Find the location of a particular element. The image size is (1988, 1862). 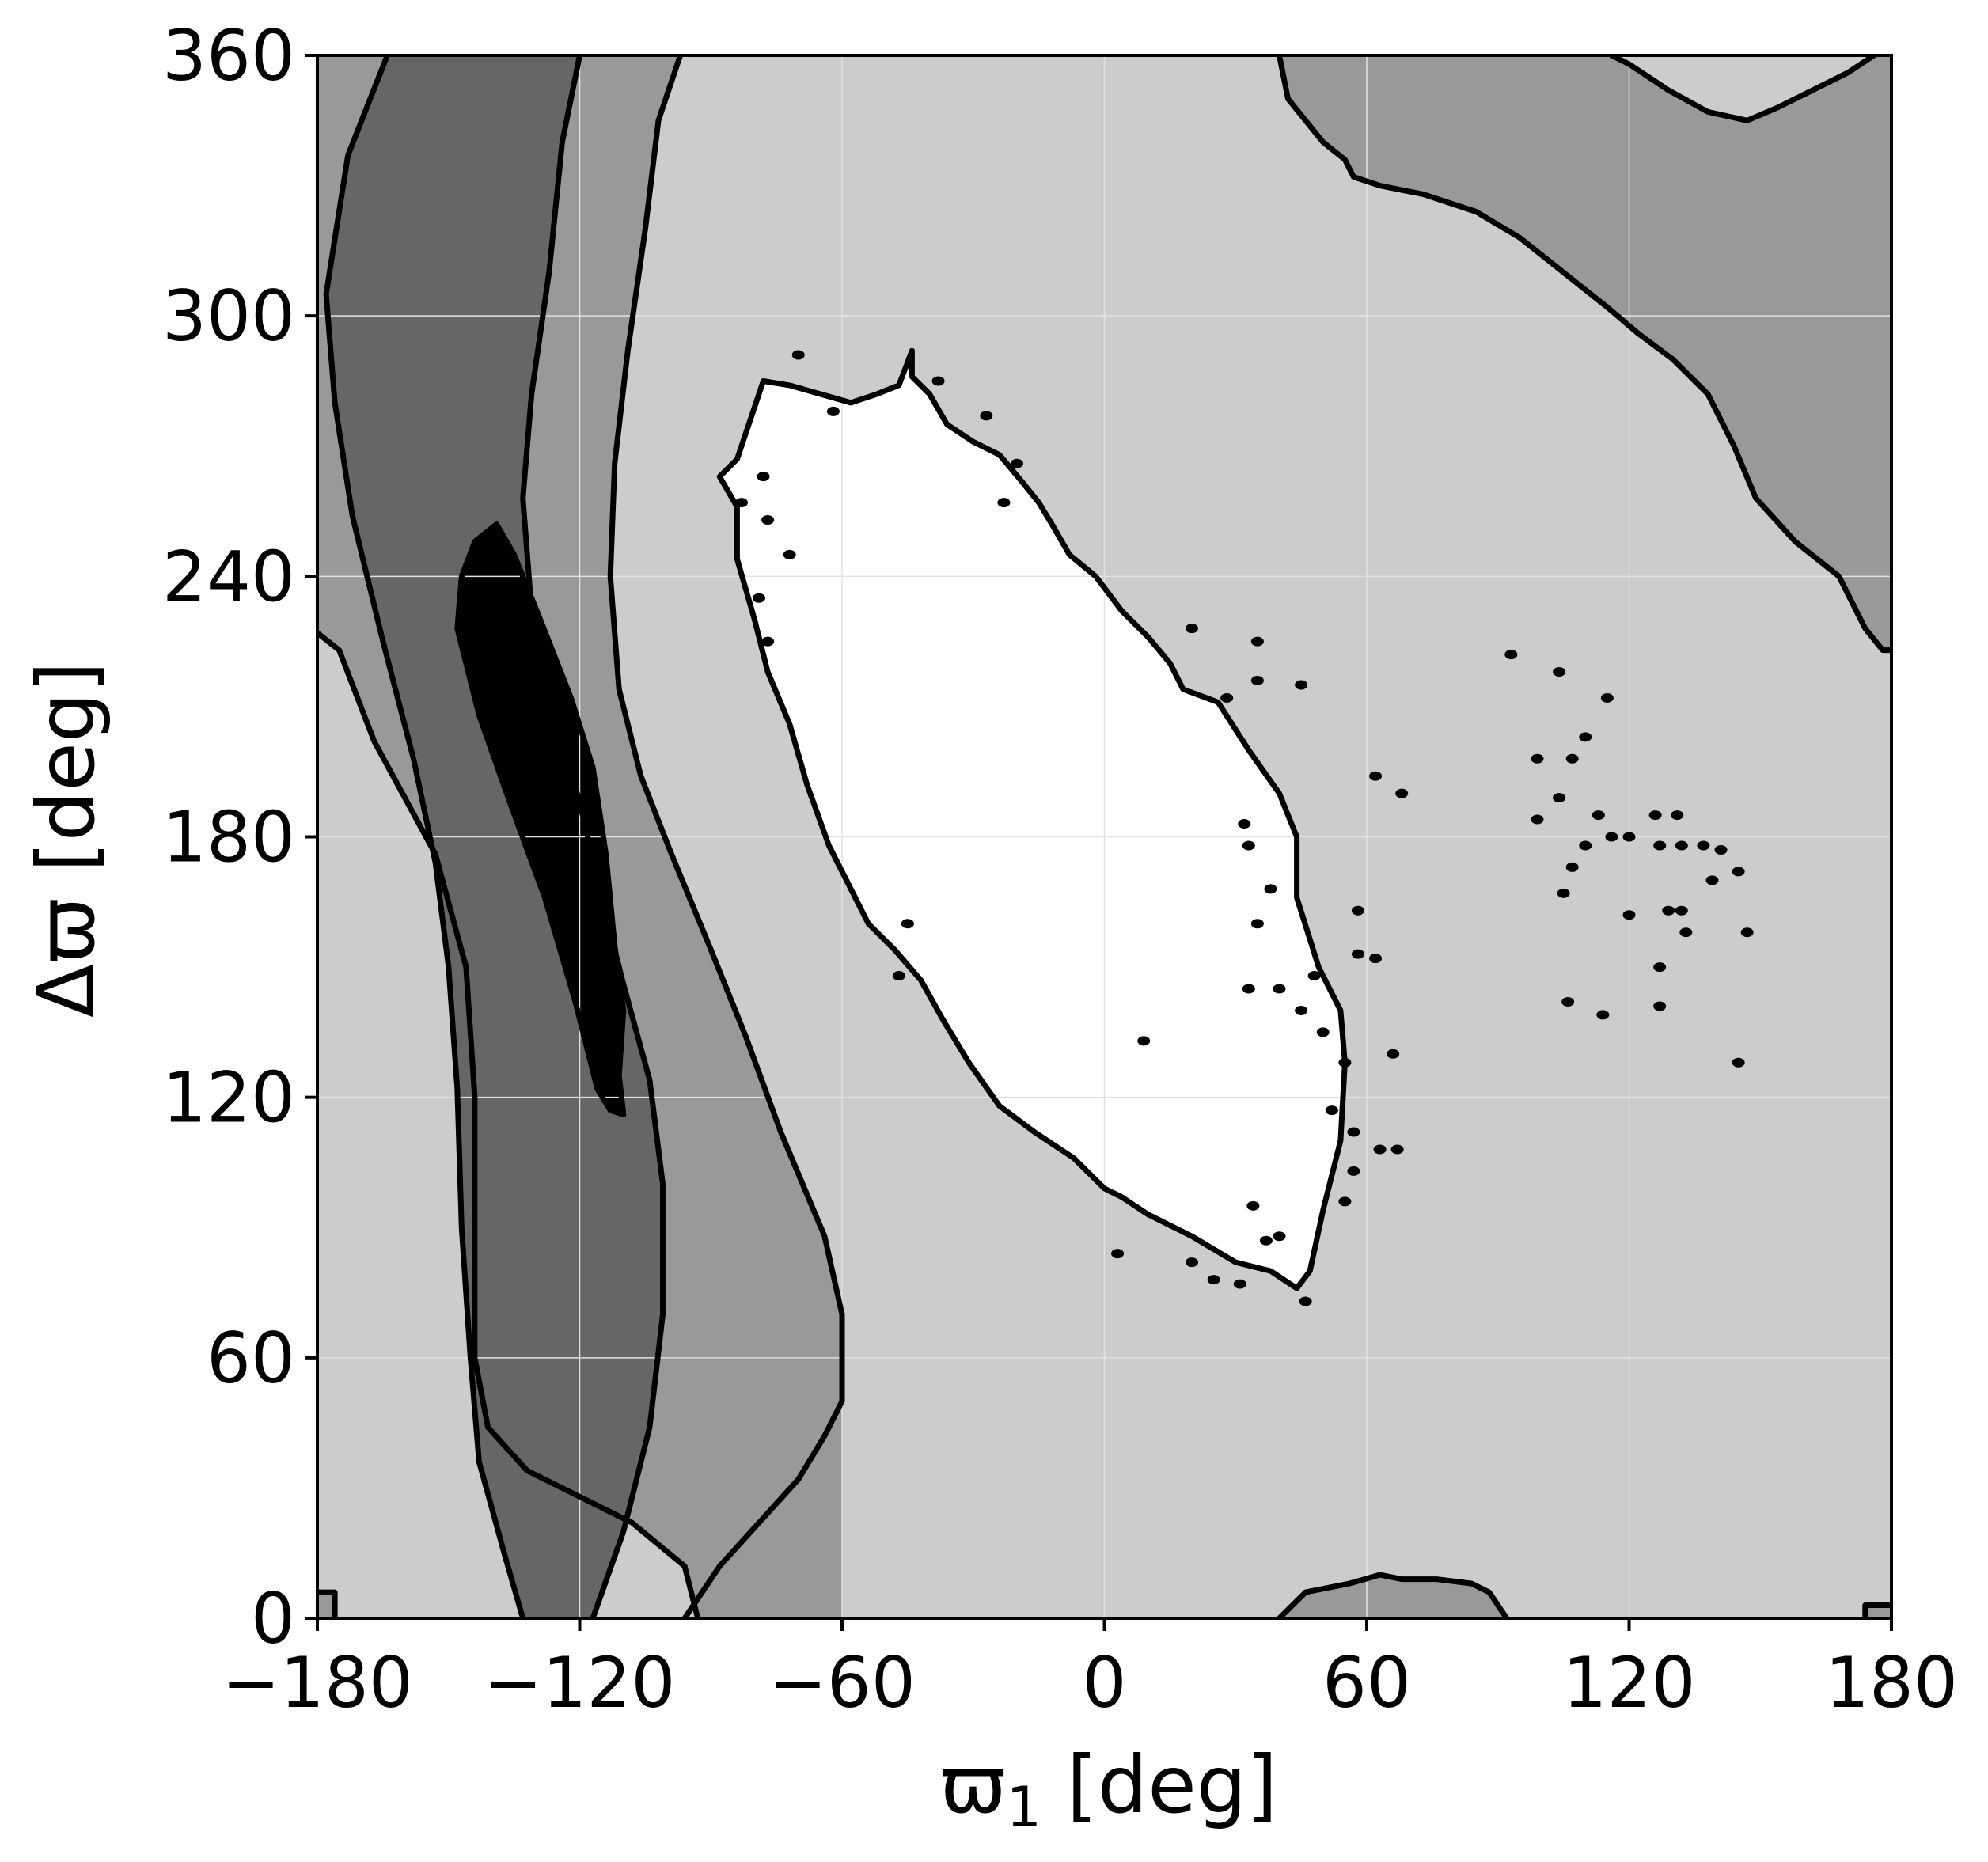

y-tick-label: 120 is located at coordinates (228, 1098).